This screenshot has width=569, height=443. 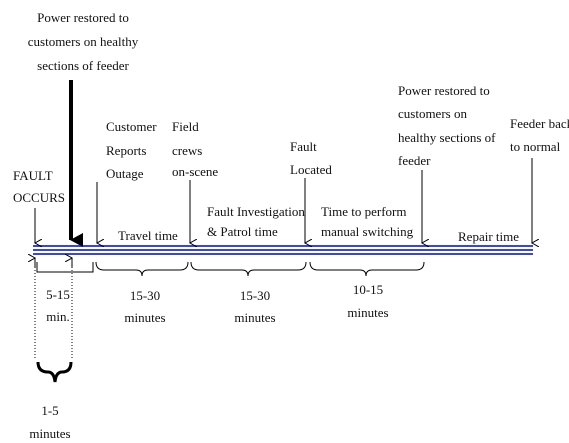 I want to click on event-label: Field, so click(x=185, y=126).